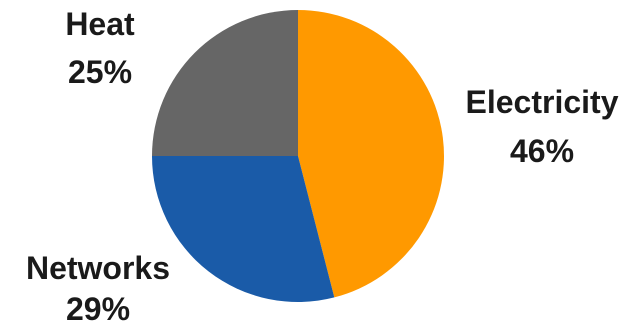 The width and height of the screenshot is (634, 326). What do you see at coordinates (100, 24) in the screenshot?
I see `slice-label-heat-name: Heat` at bounding box center [100, 24].